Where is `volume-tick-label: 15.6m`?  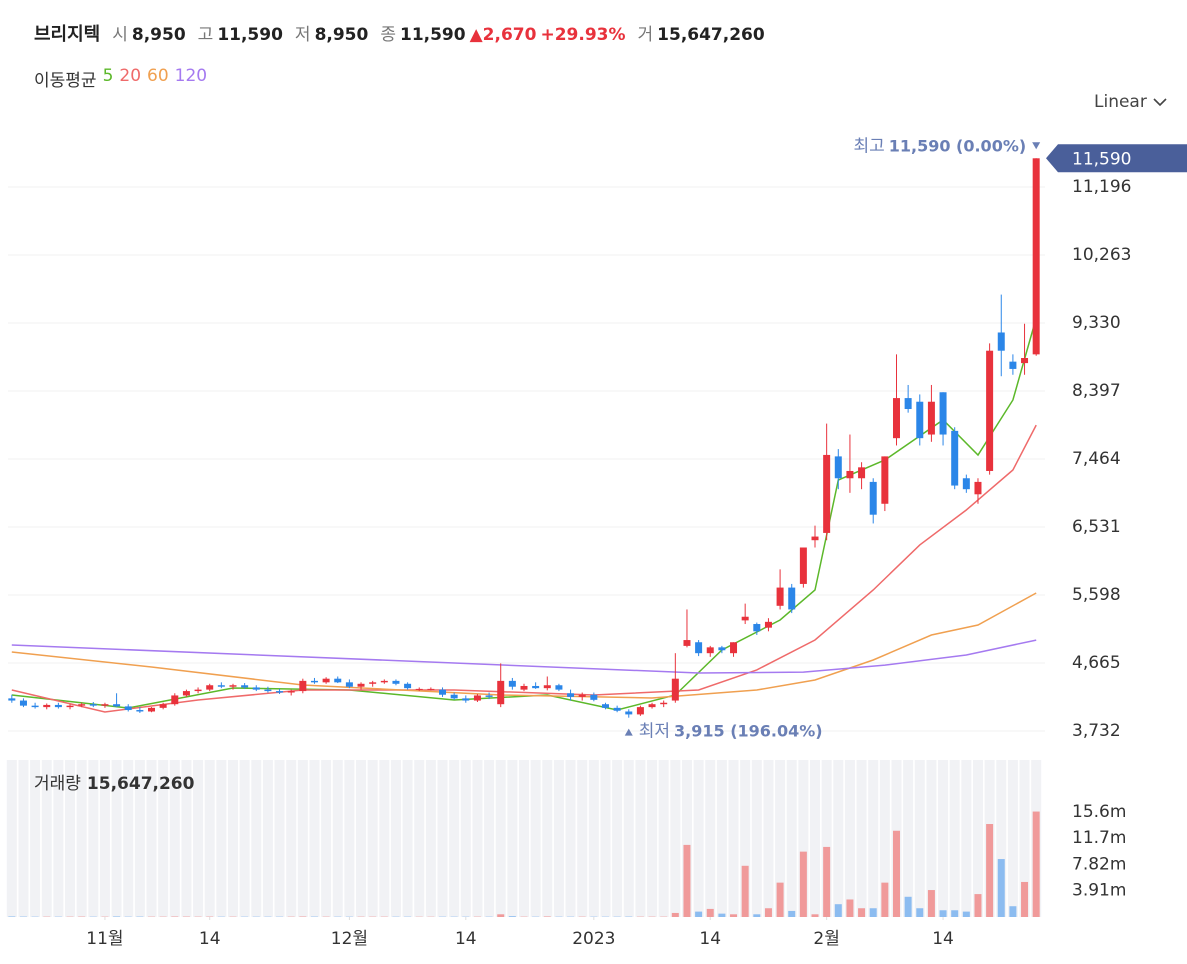 volume-tick-label: 15.6m is located at coordinates (1099, 812).